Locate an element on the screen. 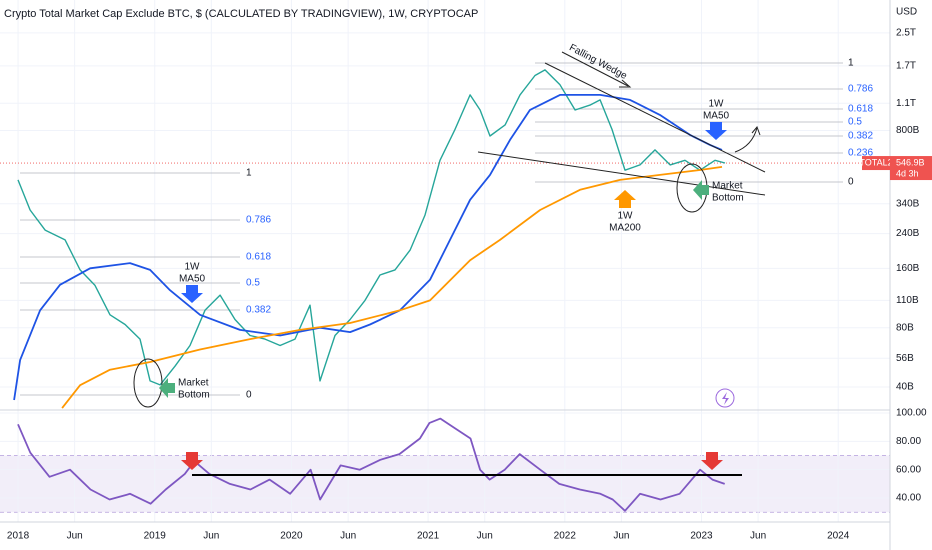  y-tick-label: 1.7T is located at coordinates (906, 66).